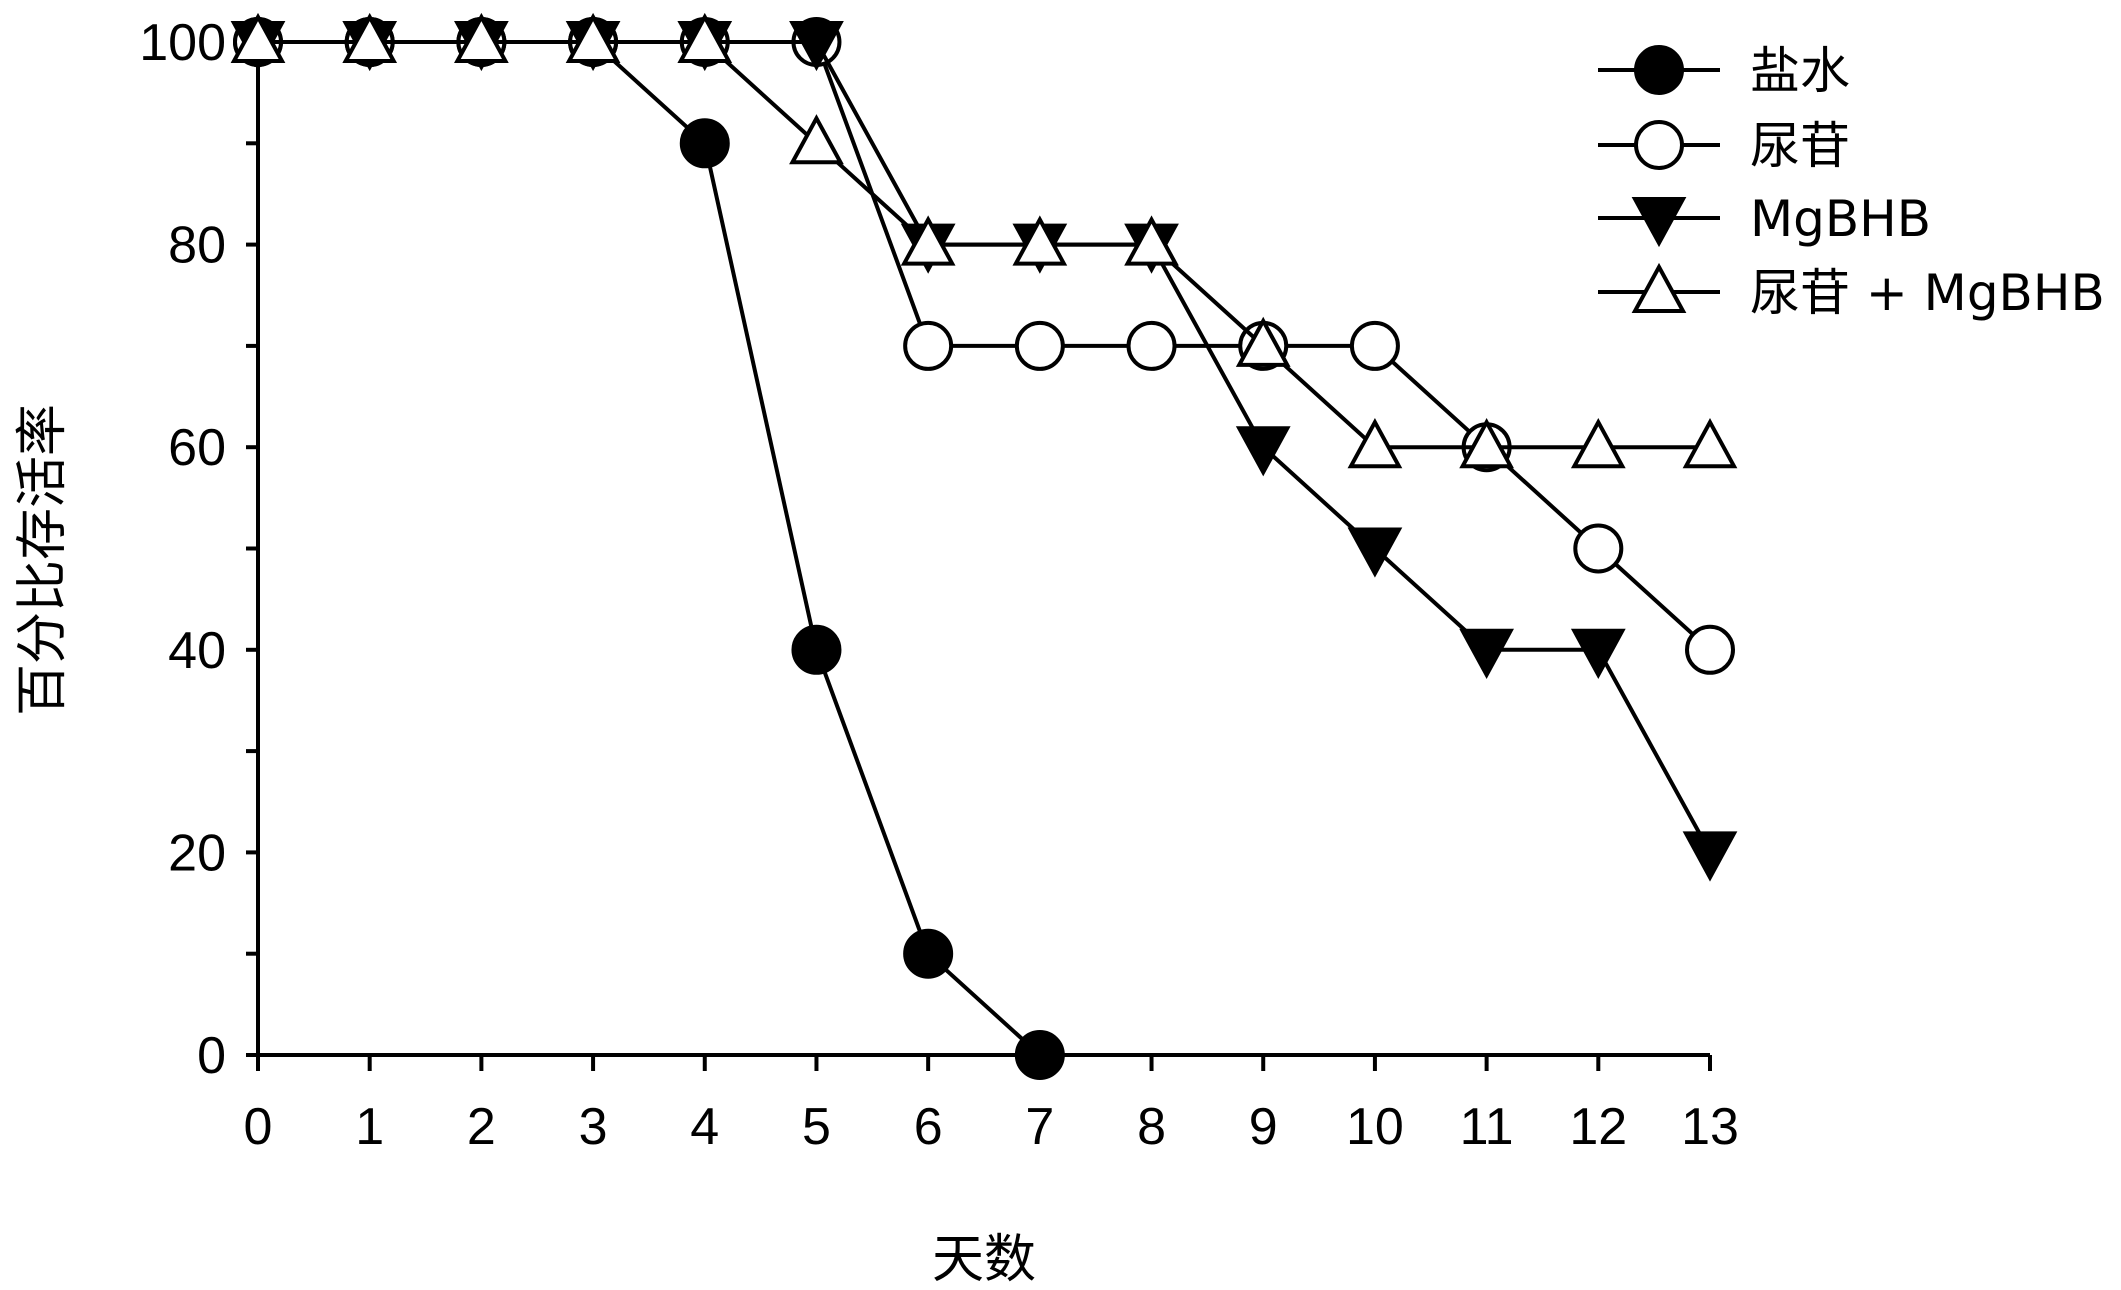  I want to click on x-tick-label: 4, so click(704, 1127).